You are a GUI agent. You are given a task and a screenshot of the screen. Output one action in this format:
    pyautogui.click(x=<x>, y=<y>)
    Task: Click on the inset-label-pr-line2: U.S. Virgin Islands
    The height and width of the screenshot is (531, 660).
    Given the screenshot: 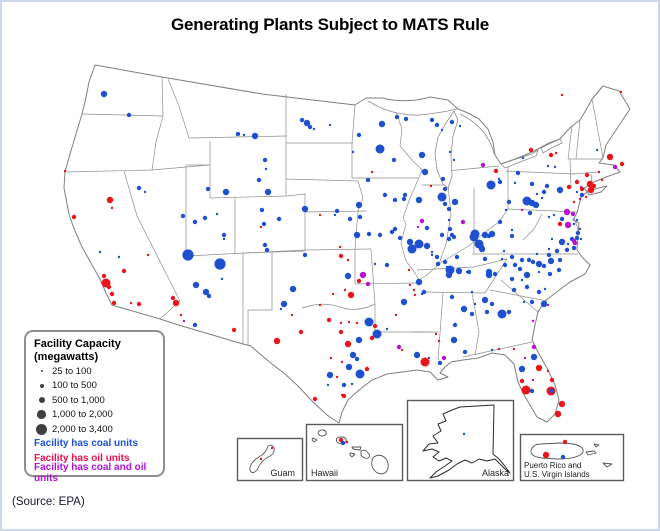 What is the action you would take?
    pyautogui.click(x=557, y=474)
    